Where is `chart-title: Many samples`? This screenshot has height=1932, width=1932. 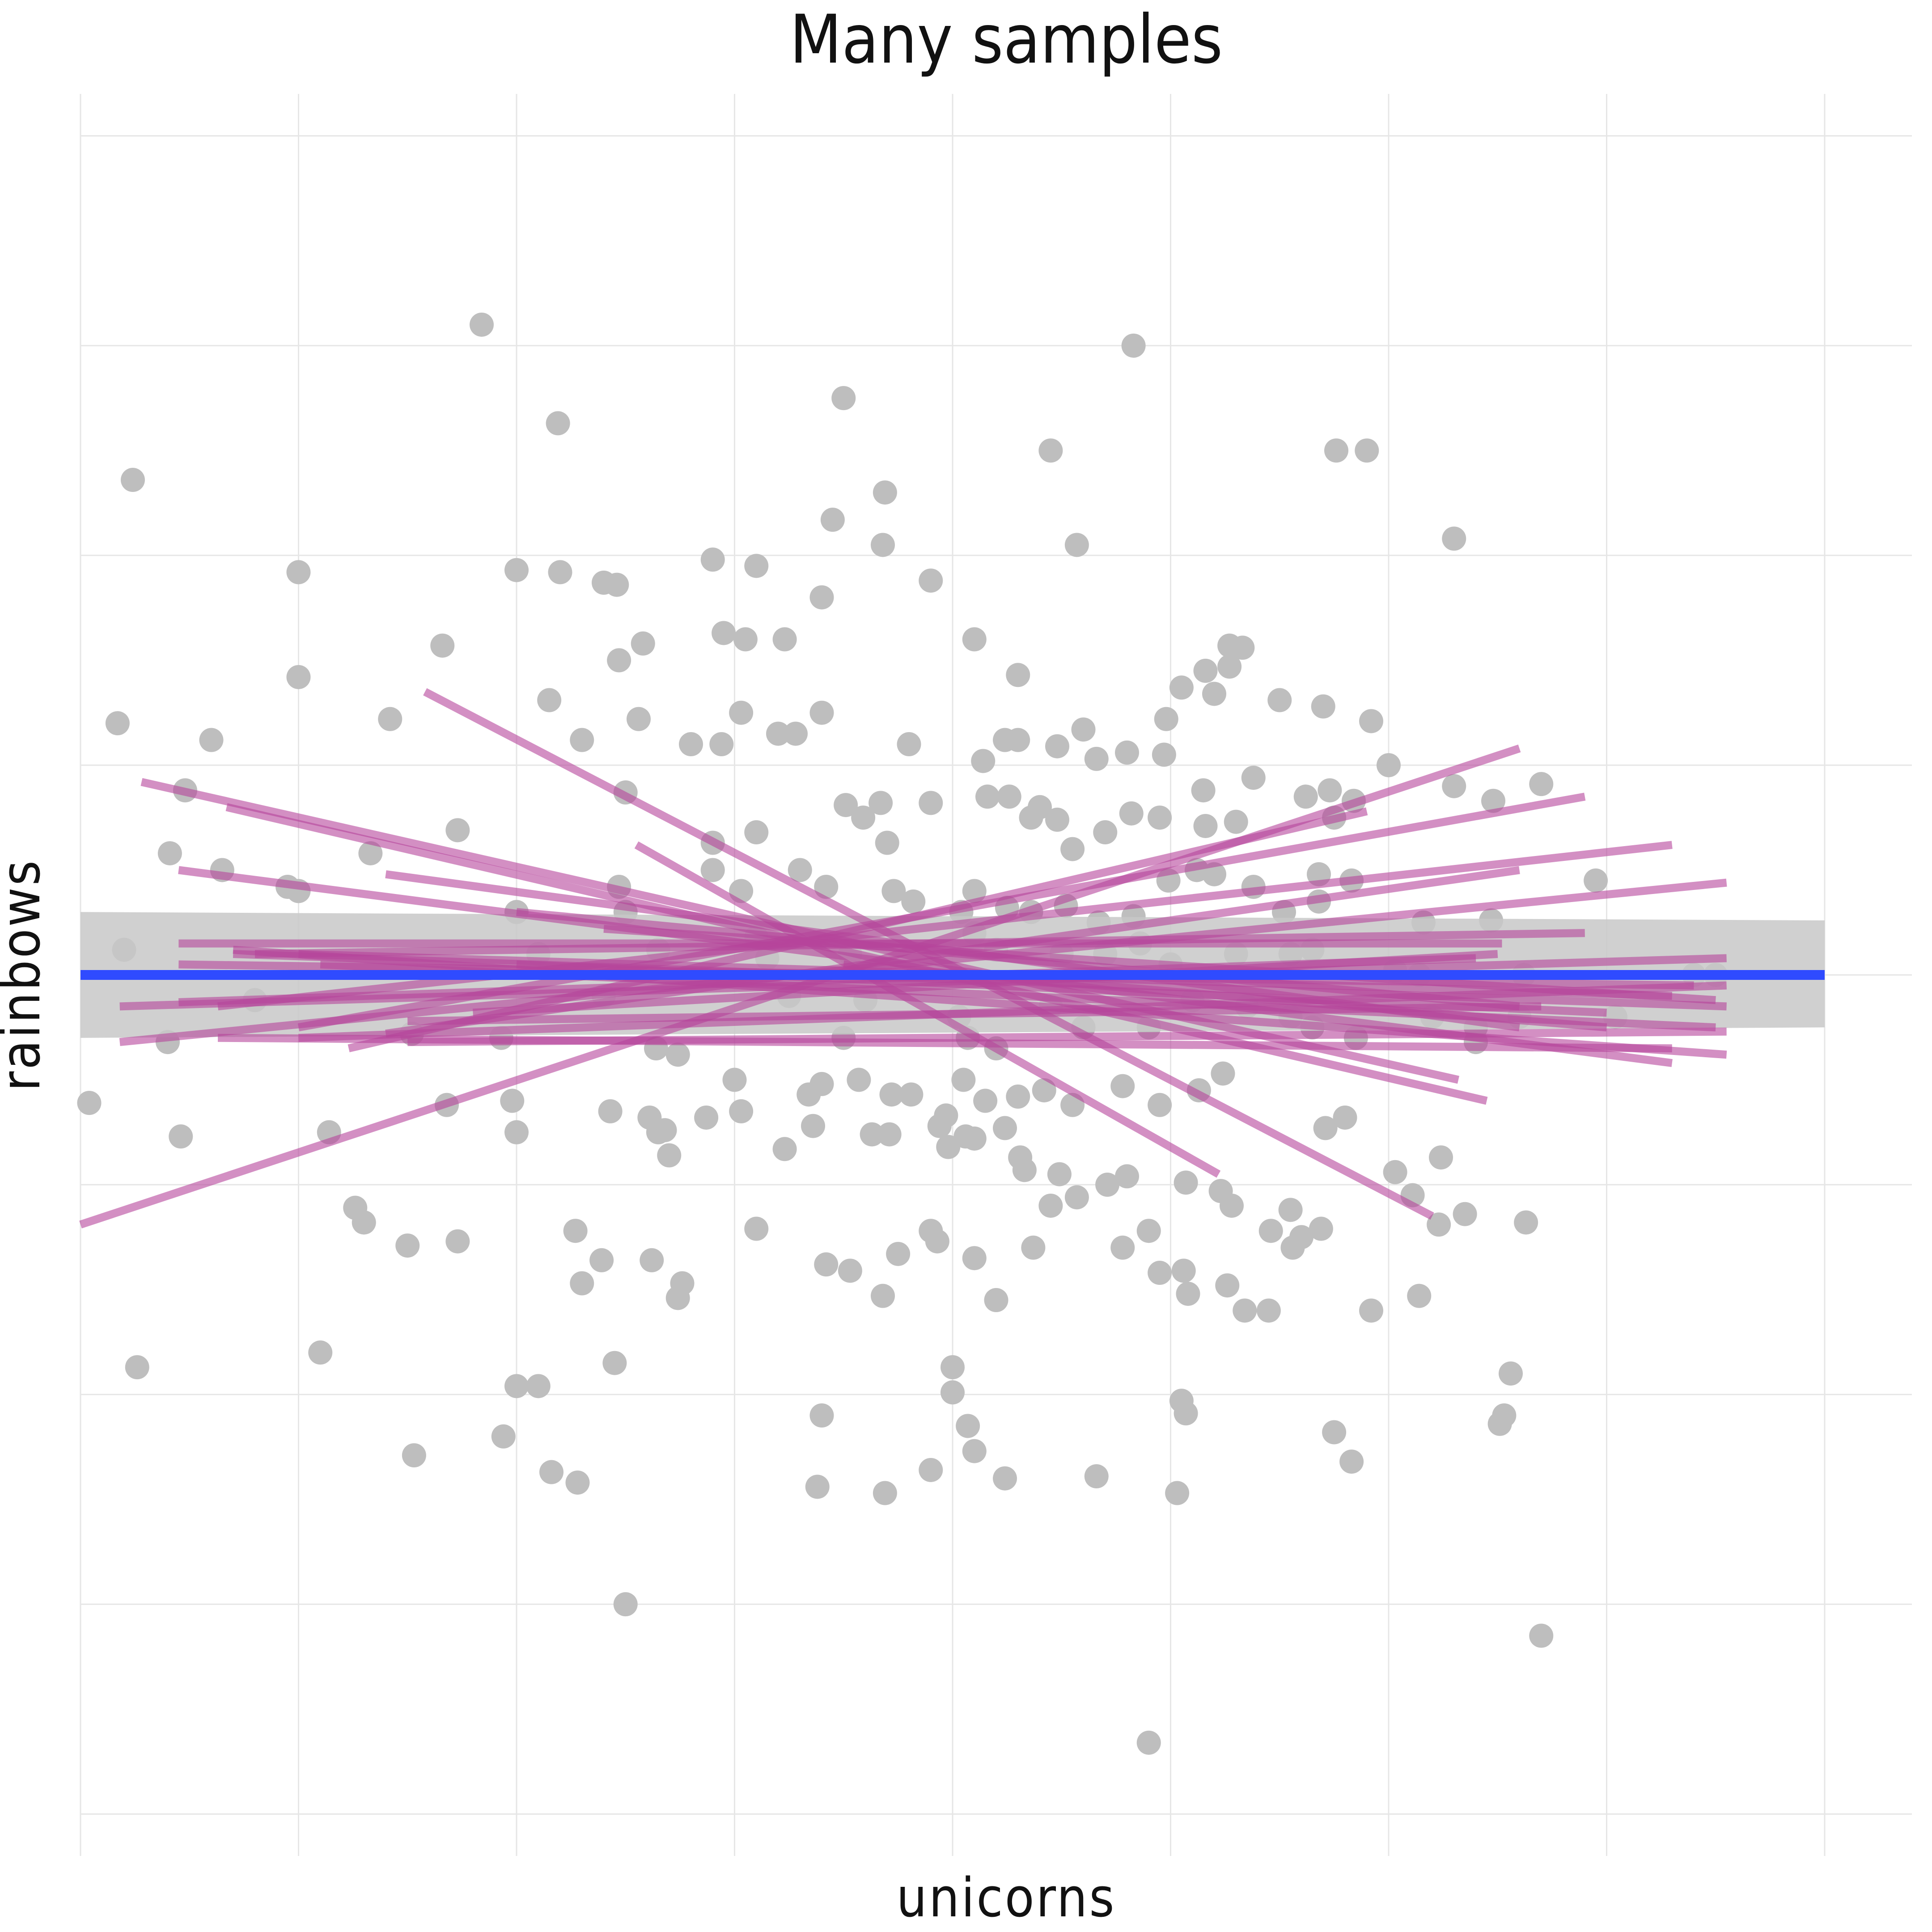 chart-title: Many samples is located at coordinates (1006, 40).